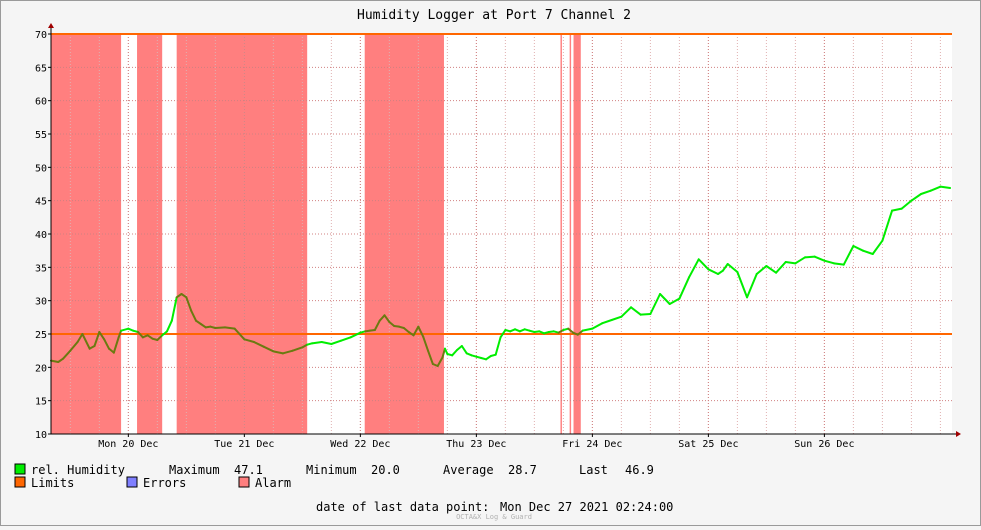  Describe the element at coordinates (494, 517) in the screenshot. I see `credit-text: OCTA&X Log & Guard` at that location.